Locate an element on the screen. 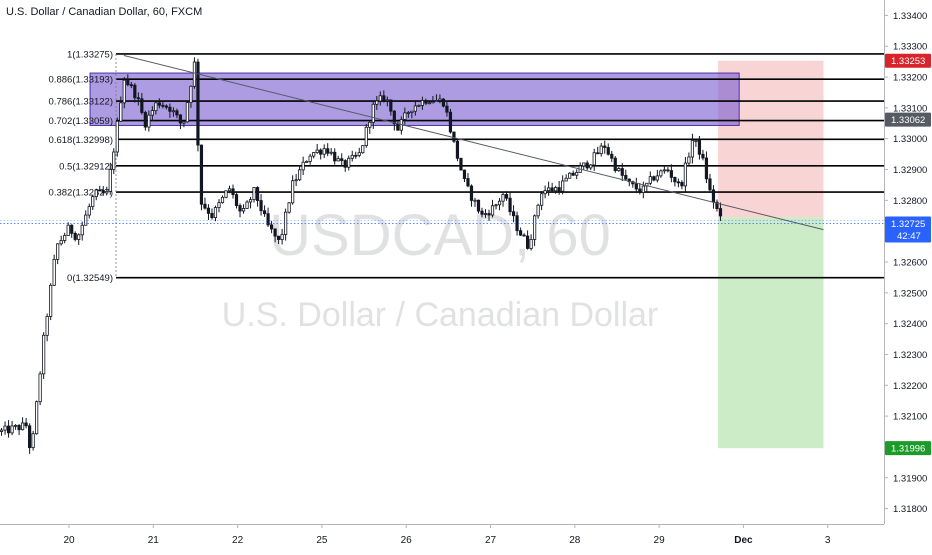  time-tick-label: 25 is located at coordinates (322, 540).